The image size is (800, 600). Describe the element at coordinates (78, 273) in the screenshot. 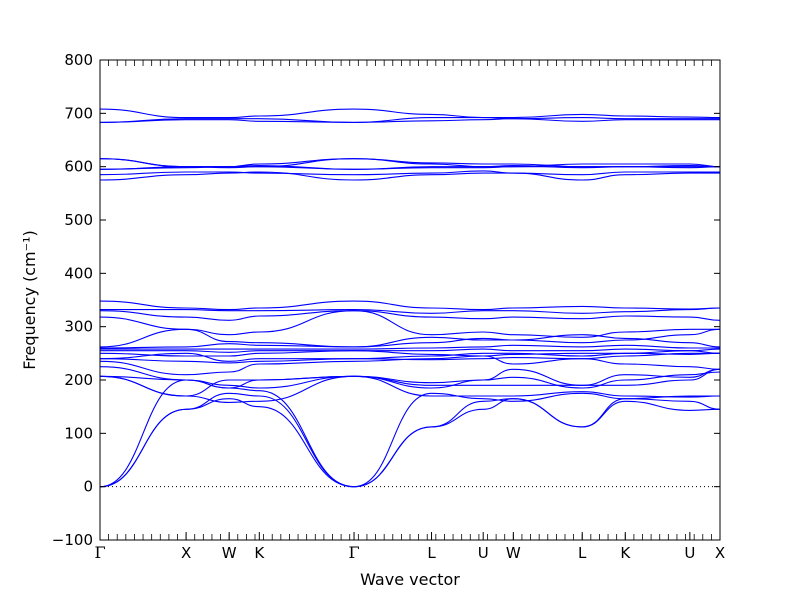

I see `y-tick-label: 400` at that location.